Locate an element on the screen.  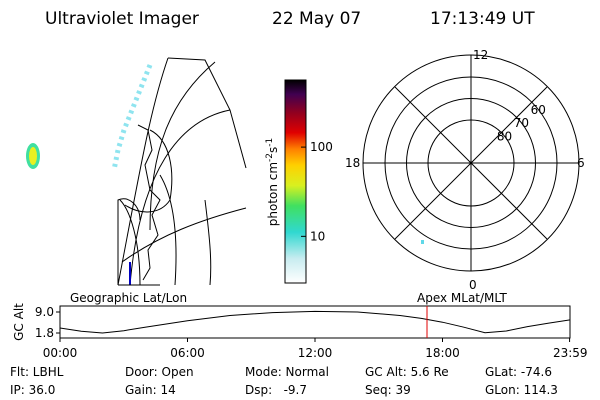
info-field: GLat: -74.6 is located at coordinates (518, 372).